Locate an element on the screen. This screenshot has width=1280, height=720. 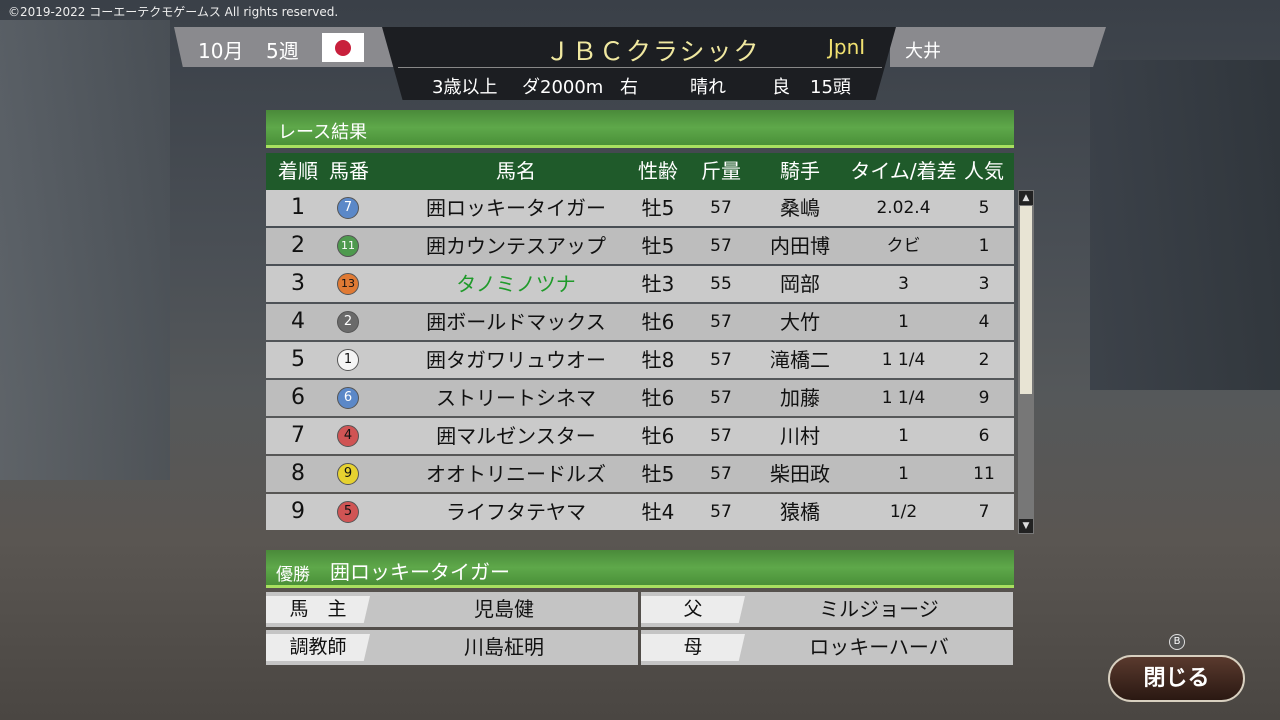
horse-number-badge: 2 is located at coordinates (348, 322).